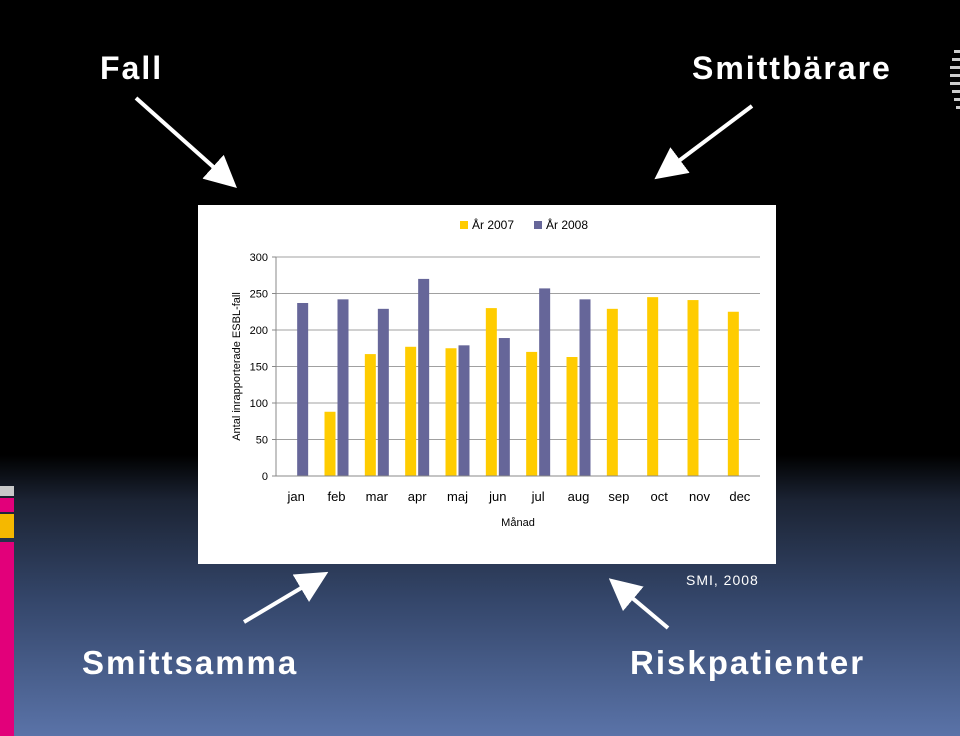 The width and height of the screenshot is (960, 736). I want to click on x-axis-label: Månad, so click(518, 523).